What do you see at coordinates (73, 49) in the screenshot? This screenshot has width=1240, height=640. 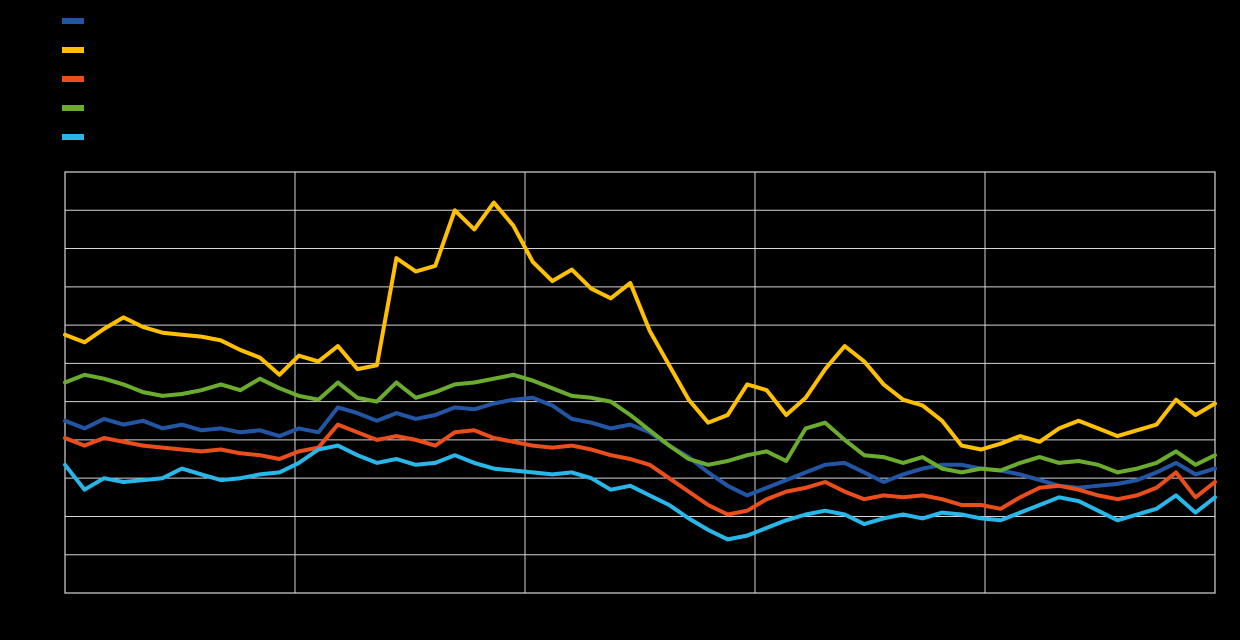 I see `legend-swatch-yellow` at bounding box center [73, 49].